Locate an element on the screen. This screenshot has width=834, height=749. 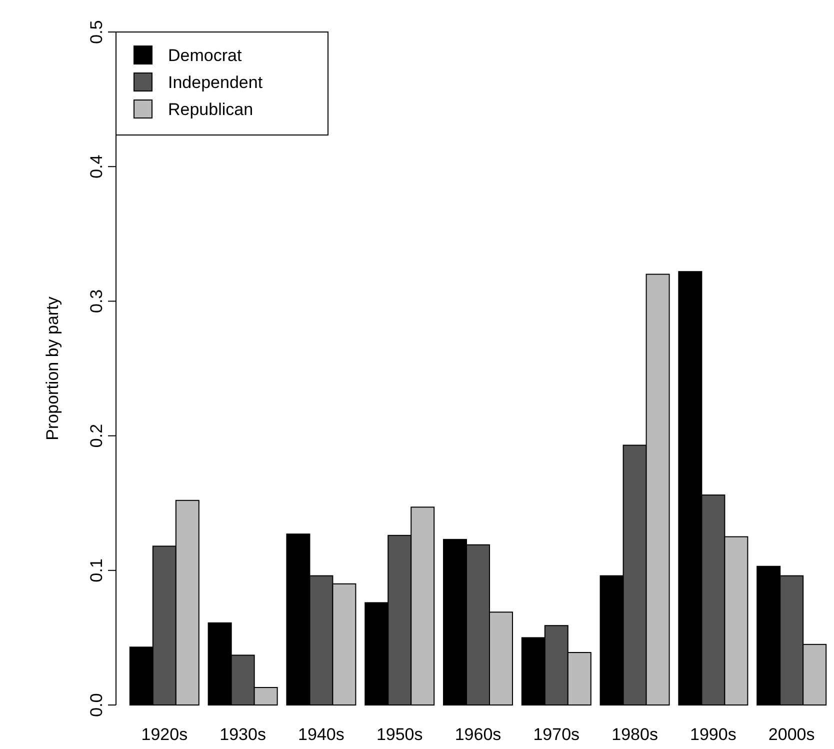
legend-label: Independent is located at coordinates (215, 82).